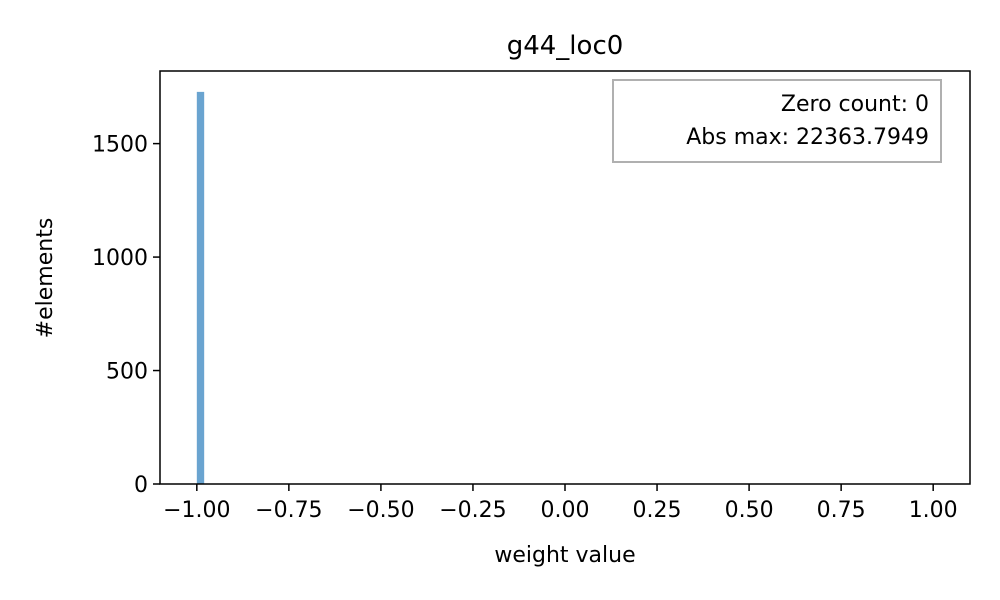  I want to click on x-axis-ticks: −1.00 −0.75 −0.50 −0.25 0.00 0.25 0.50 0.75 1.00, so click(560, 503).